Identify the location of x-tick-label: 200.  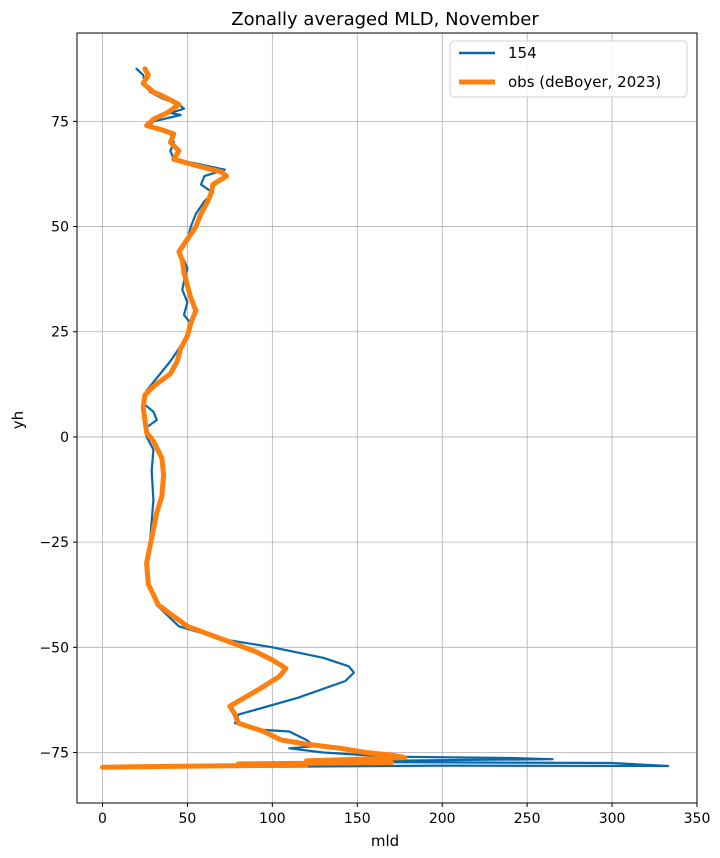
(442, 819).